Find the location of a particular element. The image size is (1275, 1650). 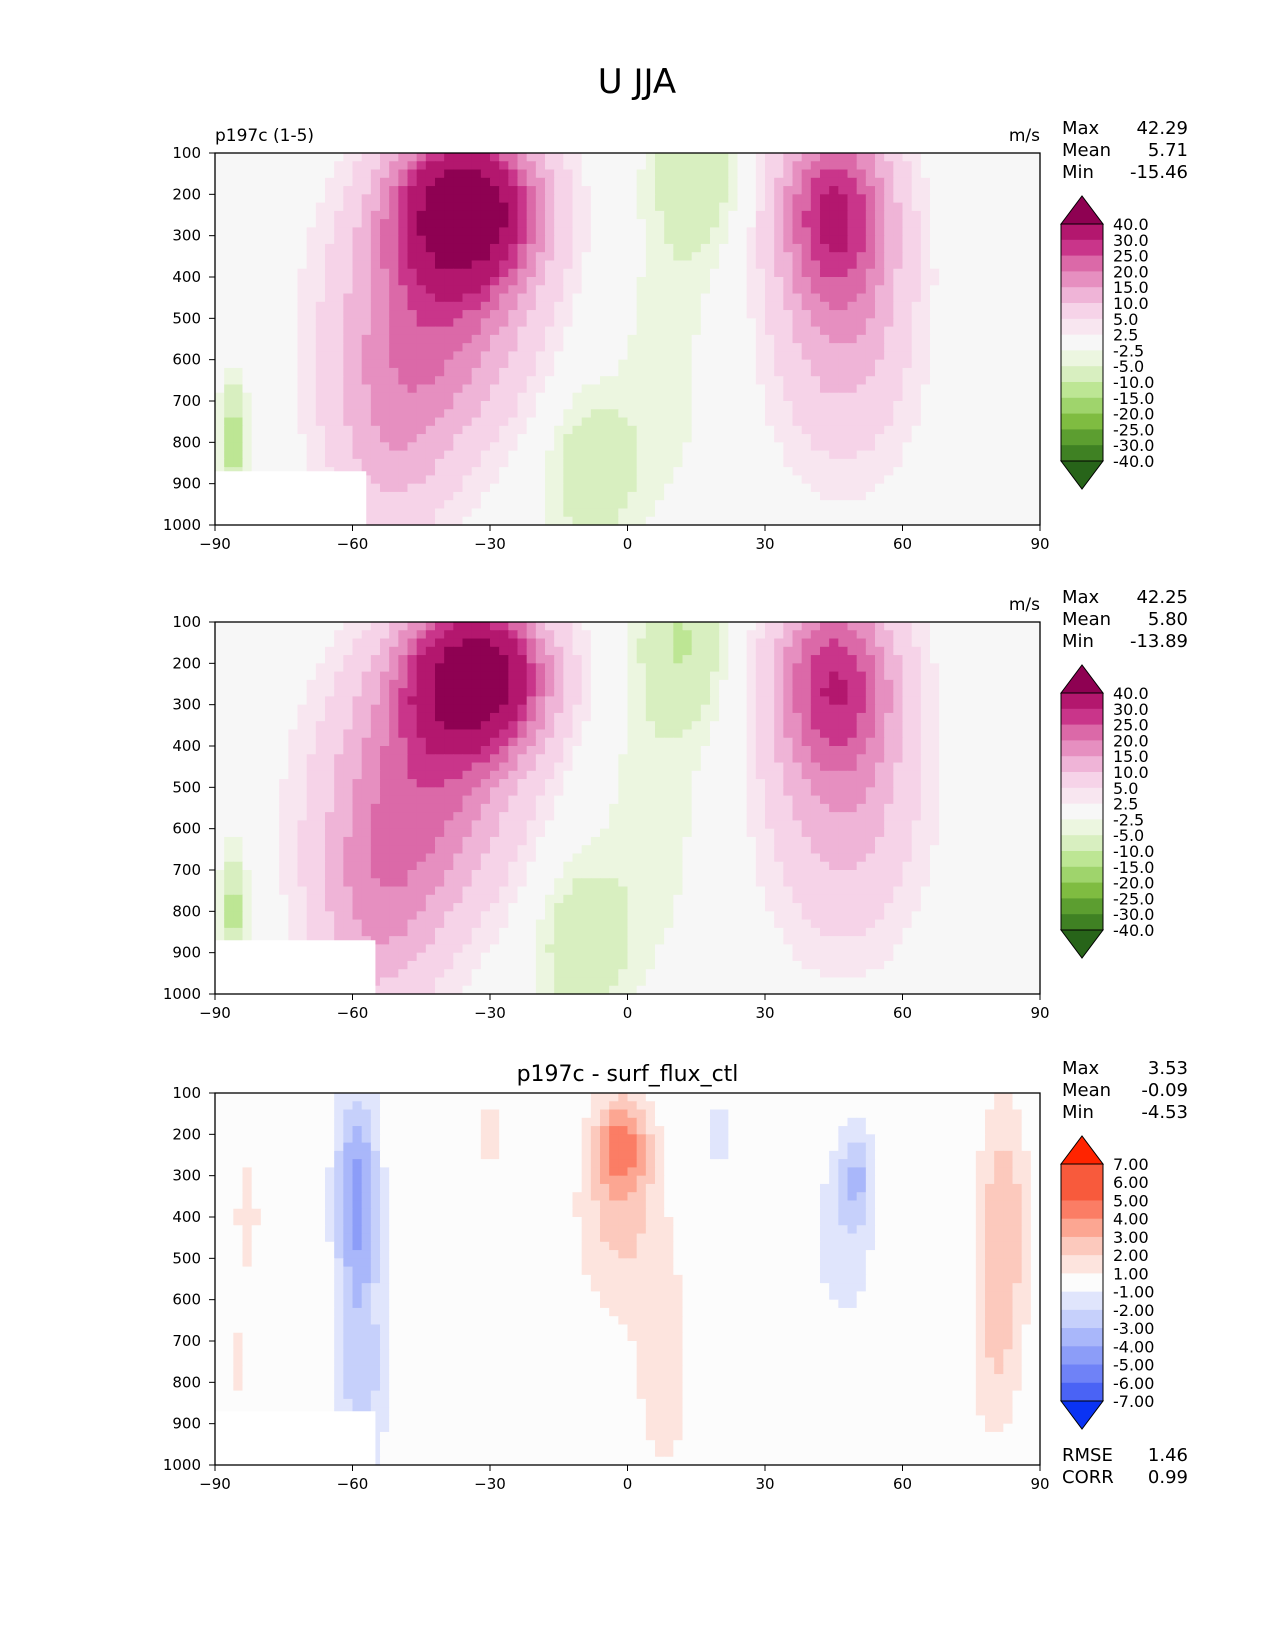

panel-title: p197c (1-5) is located at coordinates (264, 136).